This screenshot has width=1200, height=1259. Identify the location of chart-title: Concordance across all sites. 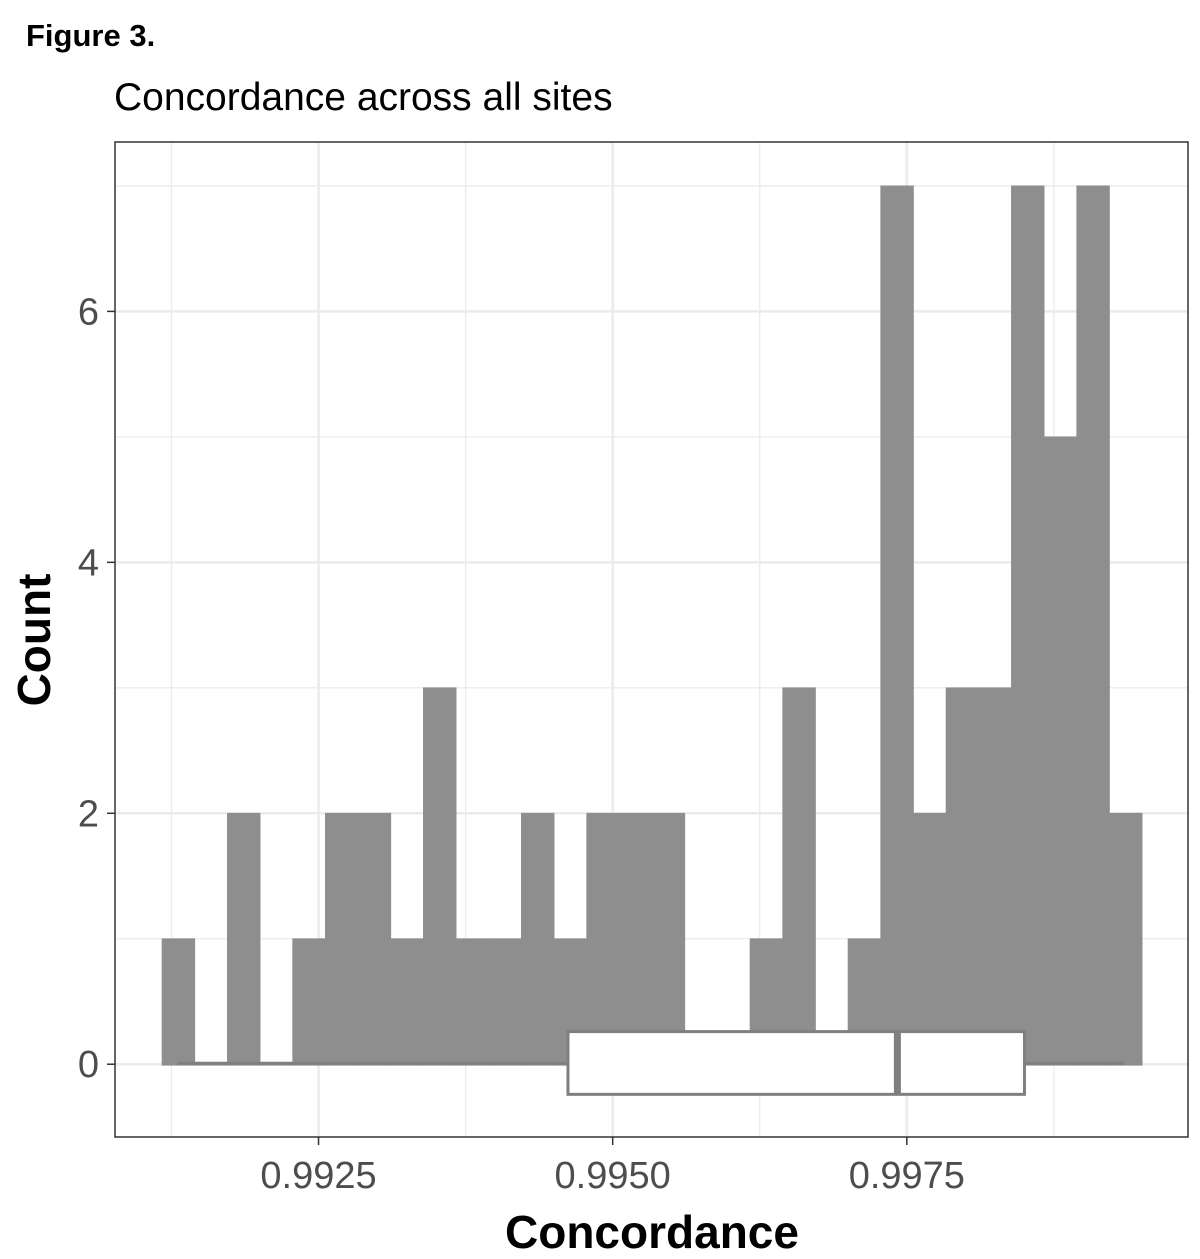
(363, 97).